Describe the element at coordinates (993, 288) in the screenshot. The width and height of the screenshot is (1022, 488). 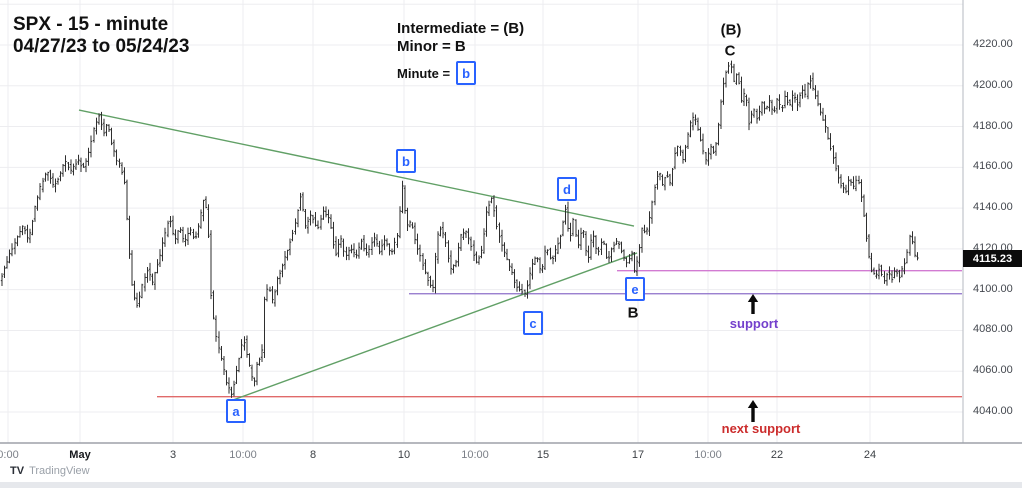
I see `price-tick-label: 4100.00` at that location.